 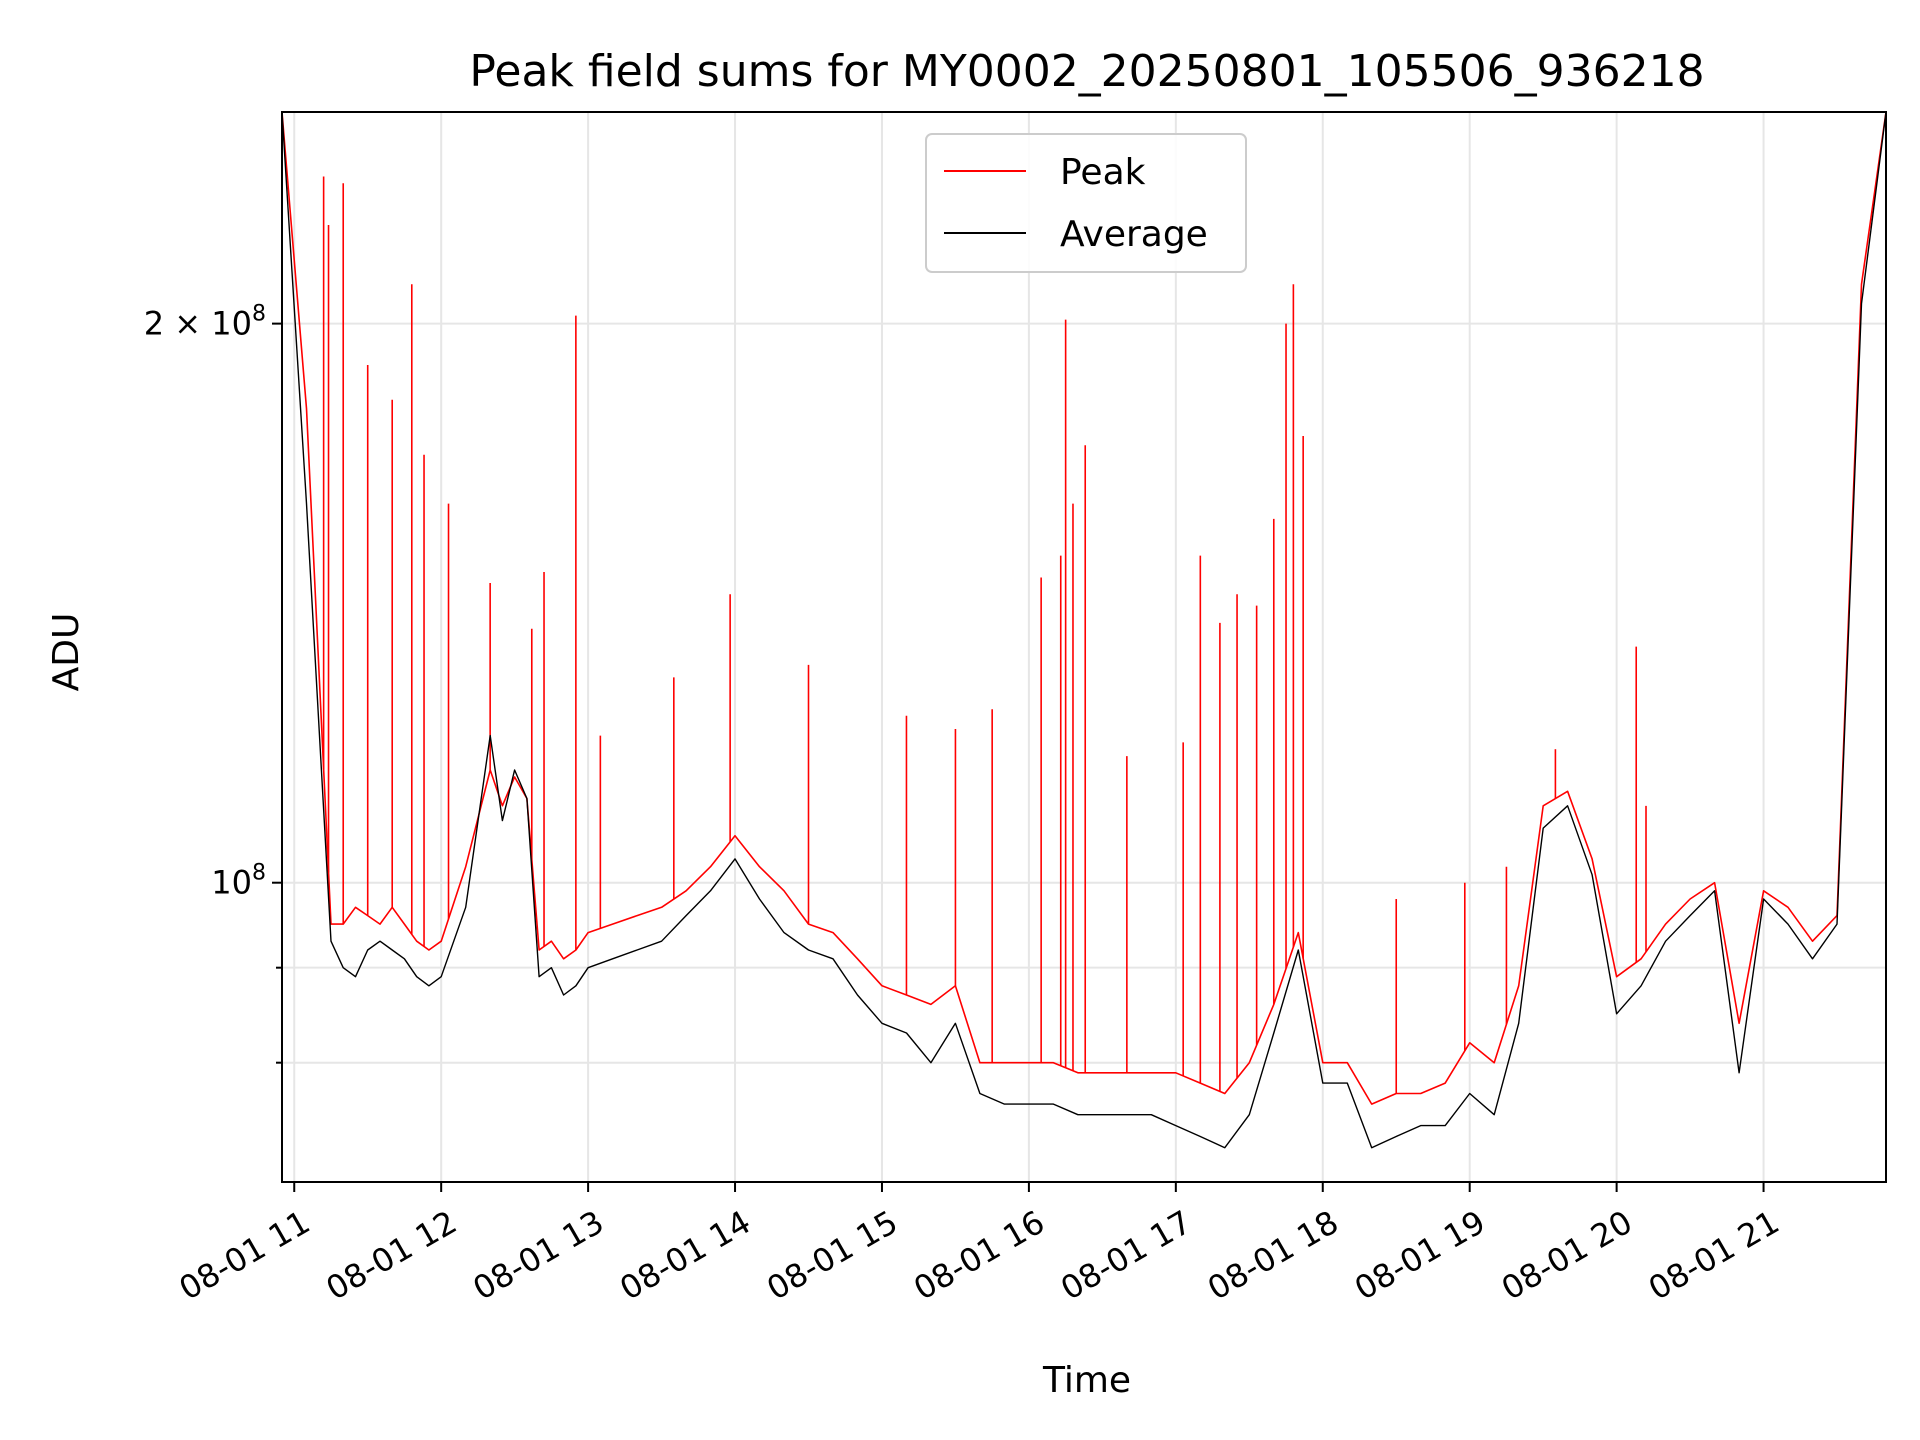 I want to click on legend-box, so click(x=1086, y=203).